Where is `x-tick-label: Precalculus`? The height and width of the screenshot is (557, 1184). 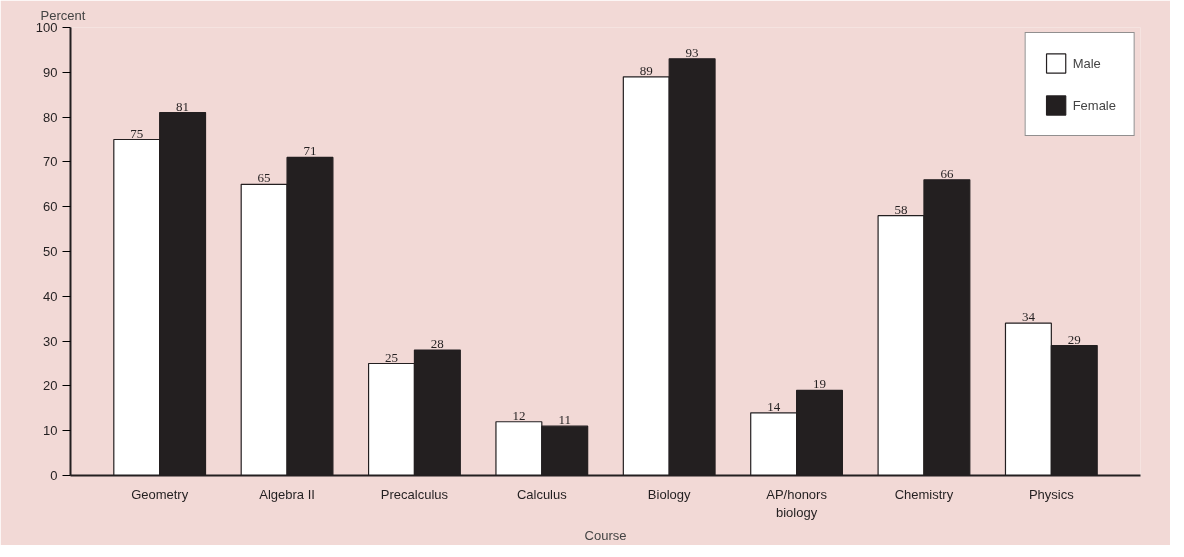
x-tick-label: Precalculus is located at coordinates (414, 494).